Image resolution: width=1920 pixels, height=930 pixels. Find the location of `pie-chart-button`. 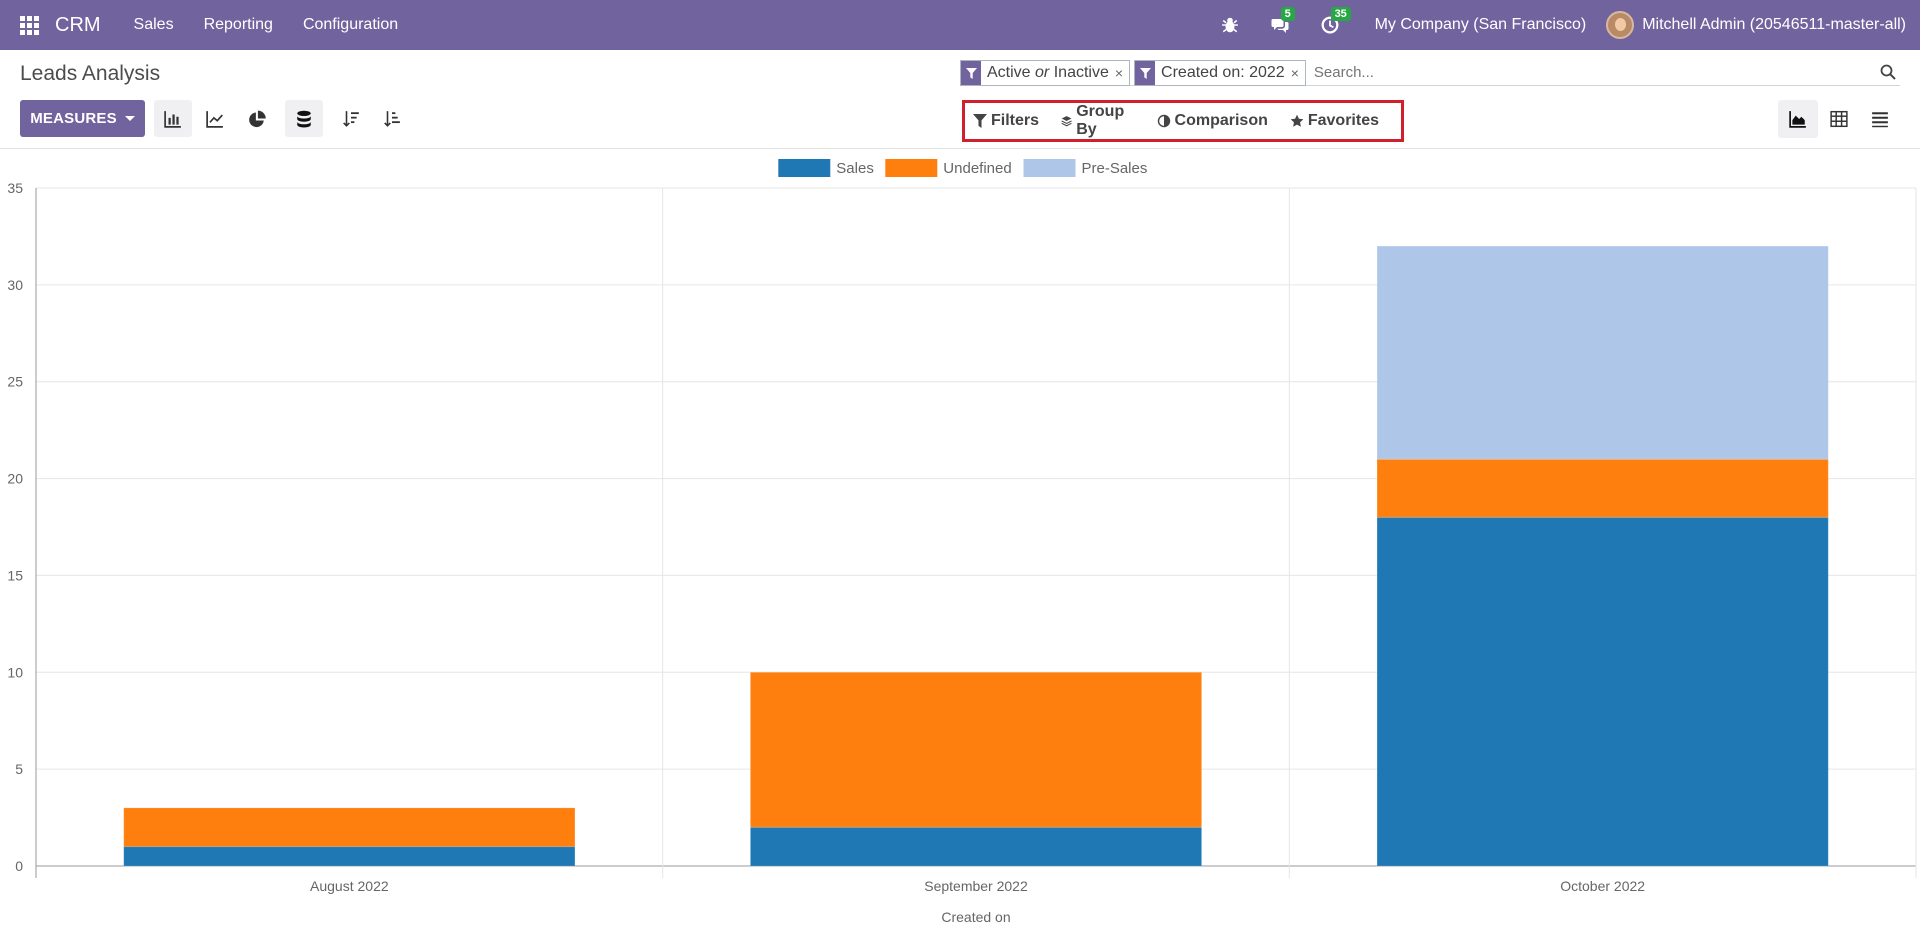

pie-chart-button is located at coordinates (257, 118).